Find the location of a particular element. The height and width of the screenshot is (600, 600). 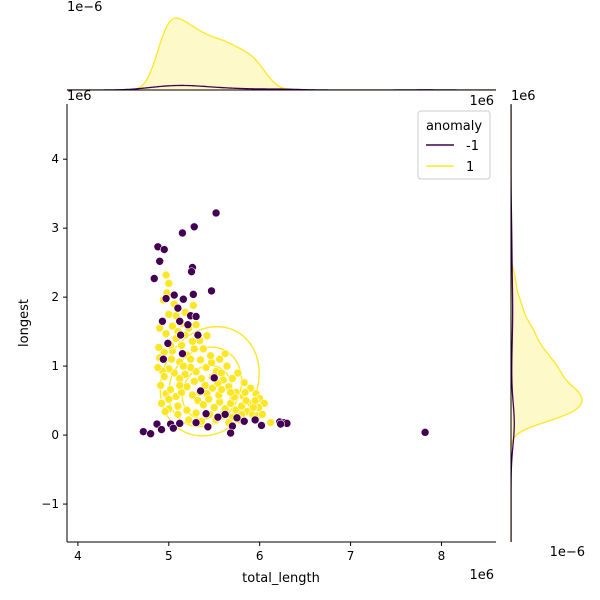

top-kde-fill-normal is located at coordinates (281, 54).